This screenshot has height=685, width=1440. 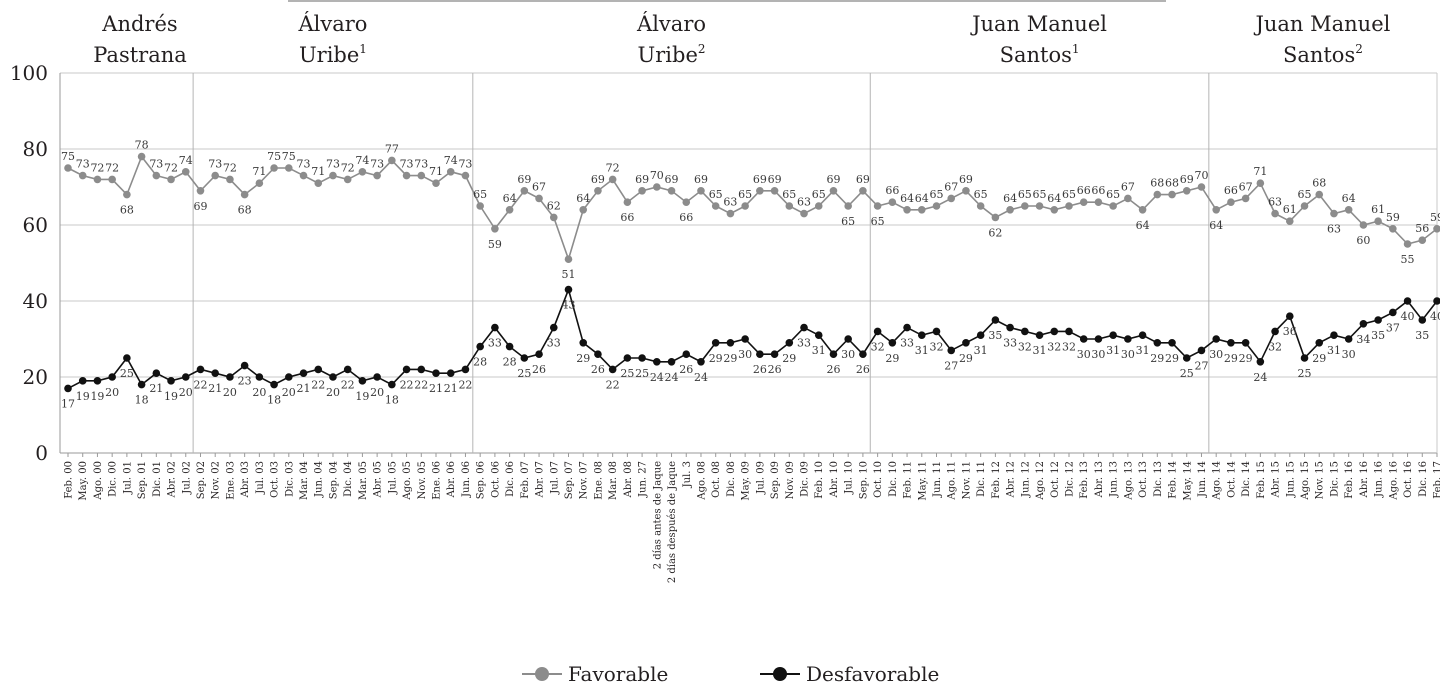 I want to click on x-tick-label: Nov. 07, so click(x=584, y=480).